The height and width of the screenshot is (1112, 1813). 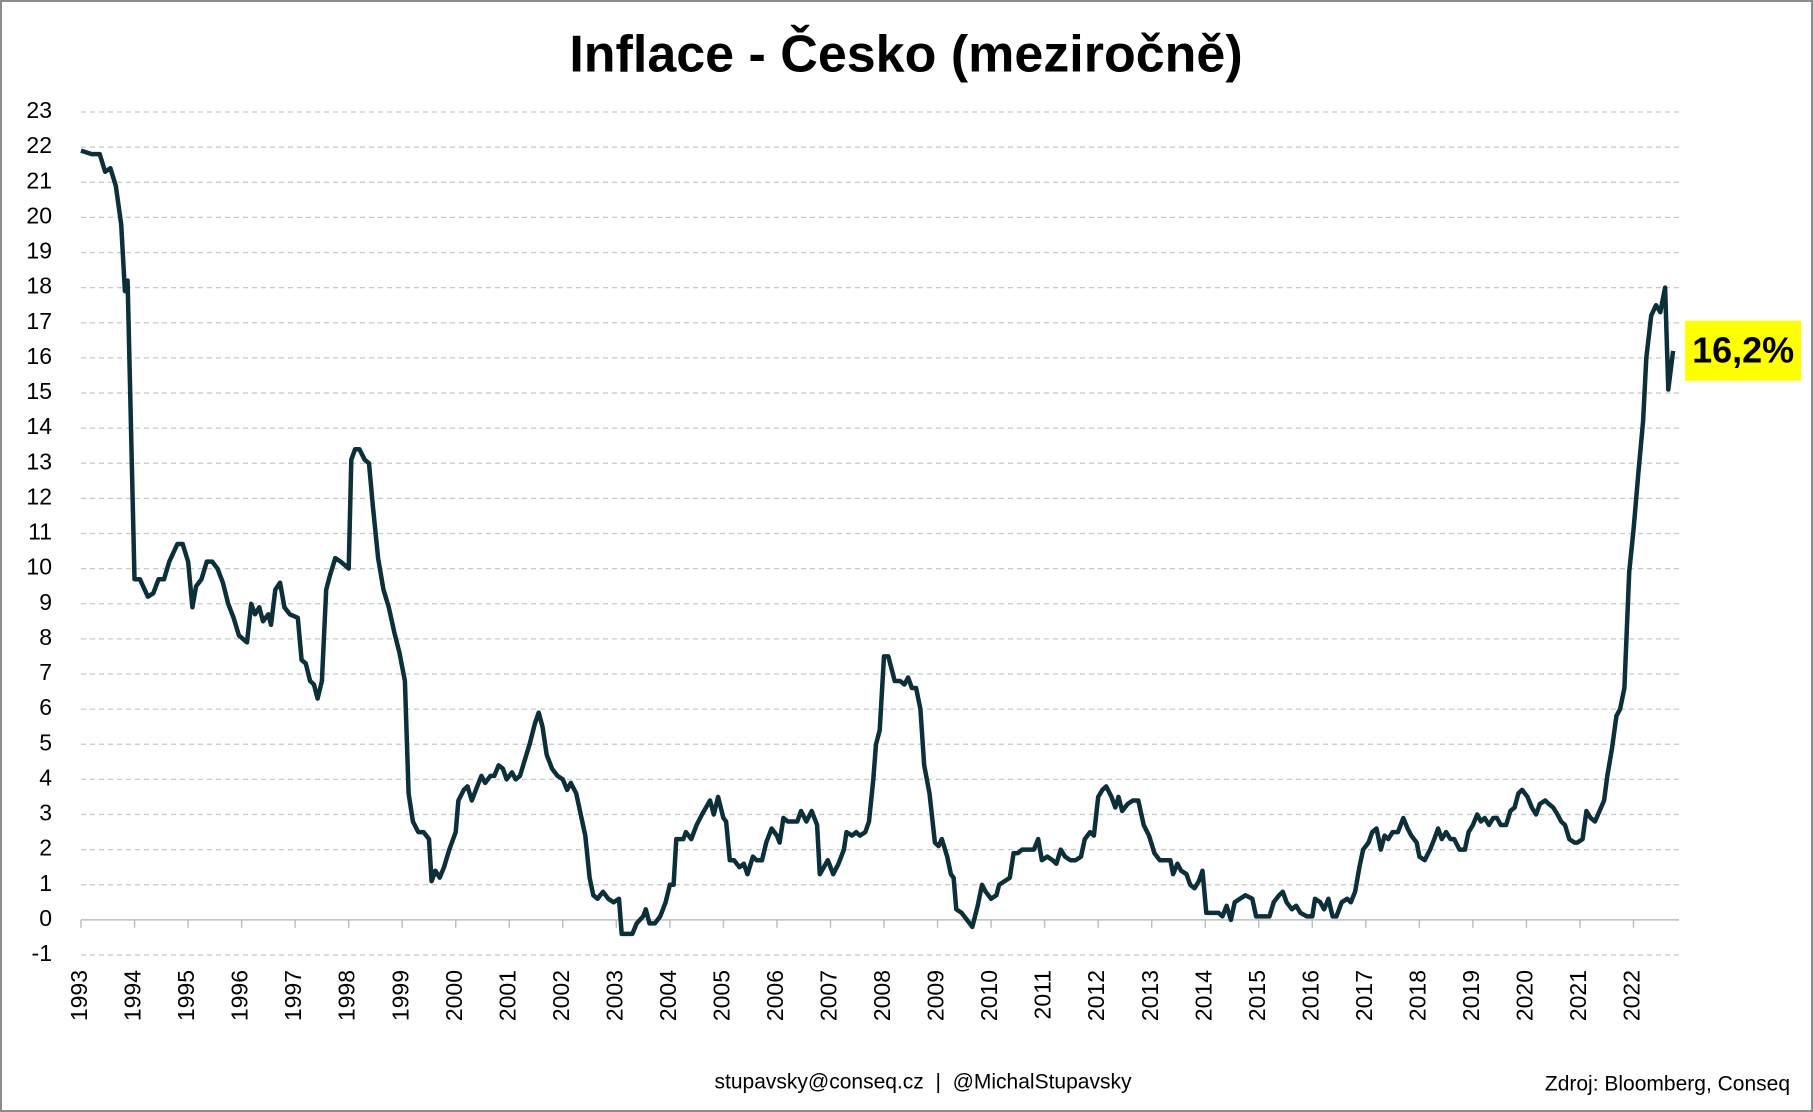 What do you see at coordinates (347, 995) in the screenshot?
I see `x-tick-label: 1998` at bounding box center [347, 995].